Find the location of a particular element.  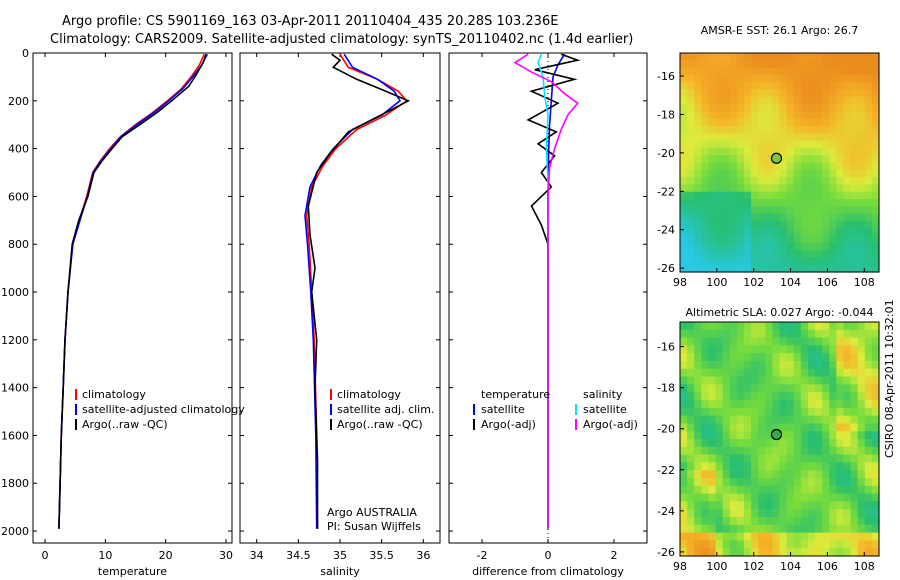

difference-legend-label: Argo(-adj) is located at coordinates (610, 424).